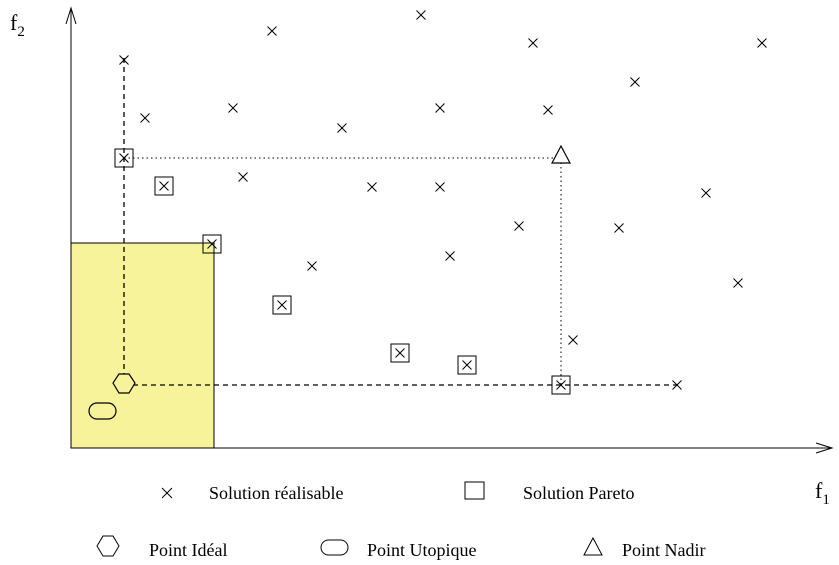 The image size is (839, 565). Describe the element at coordinates (276, 493) in the screenshot. I see `legend-feasible-label: Solution réalisable` at that location.